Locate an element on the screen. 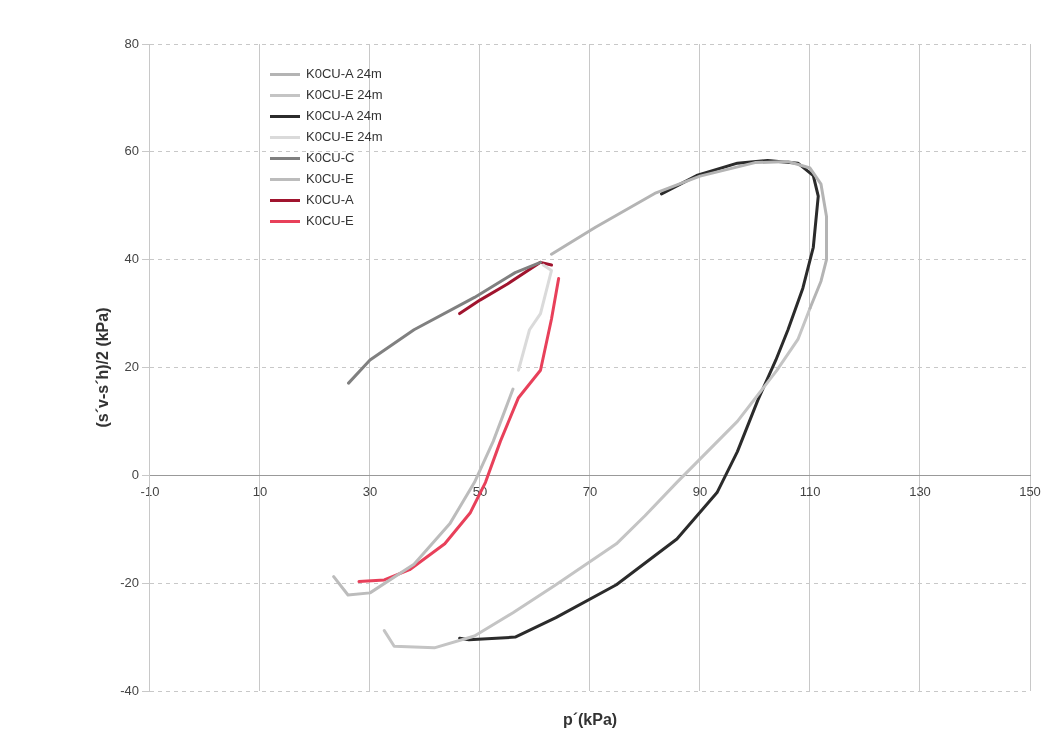  legend-label: K0CU-A is located at coordinates (329, 200).